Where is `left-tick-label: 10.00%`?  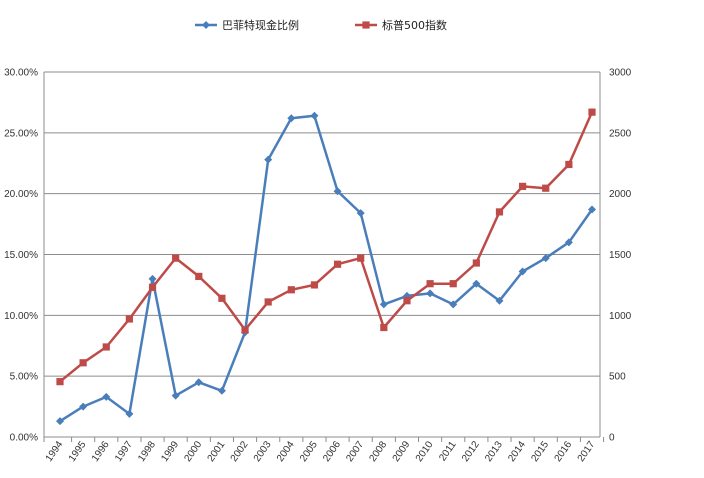 left-tick-label: 10.00% is located at coordinates (21, 316).